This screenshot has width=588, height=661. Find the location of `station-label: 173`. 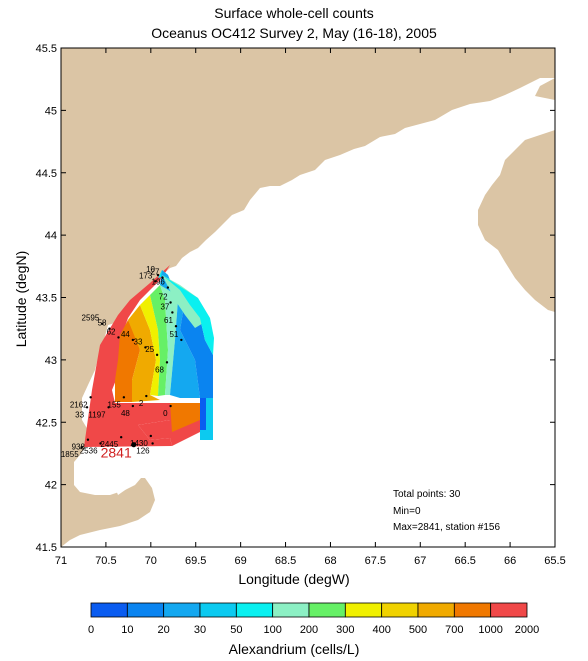

station-label: 173 is located at coordinates (146, 275).